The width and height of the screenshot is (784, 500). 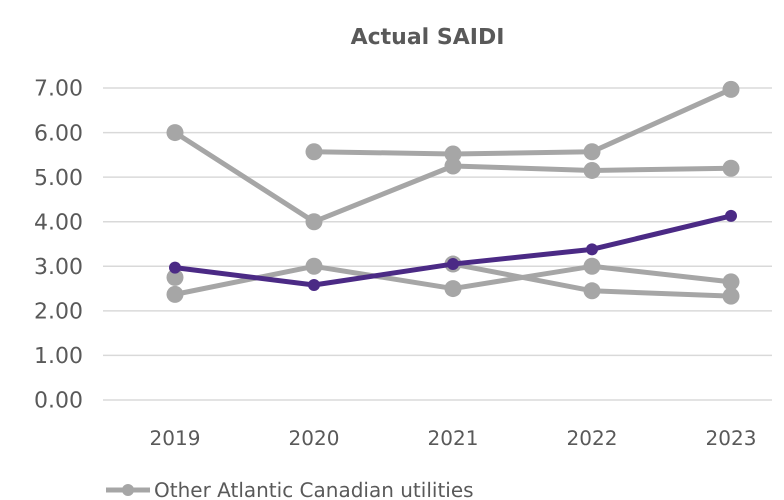 I want to click on y-tick-label: 5.00, so click(x=58, y=178).